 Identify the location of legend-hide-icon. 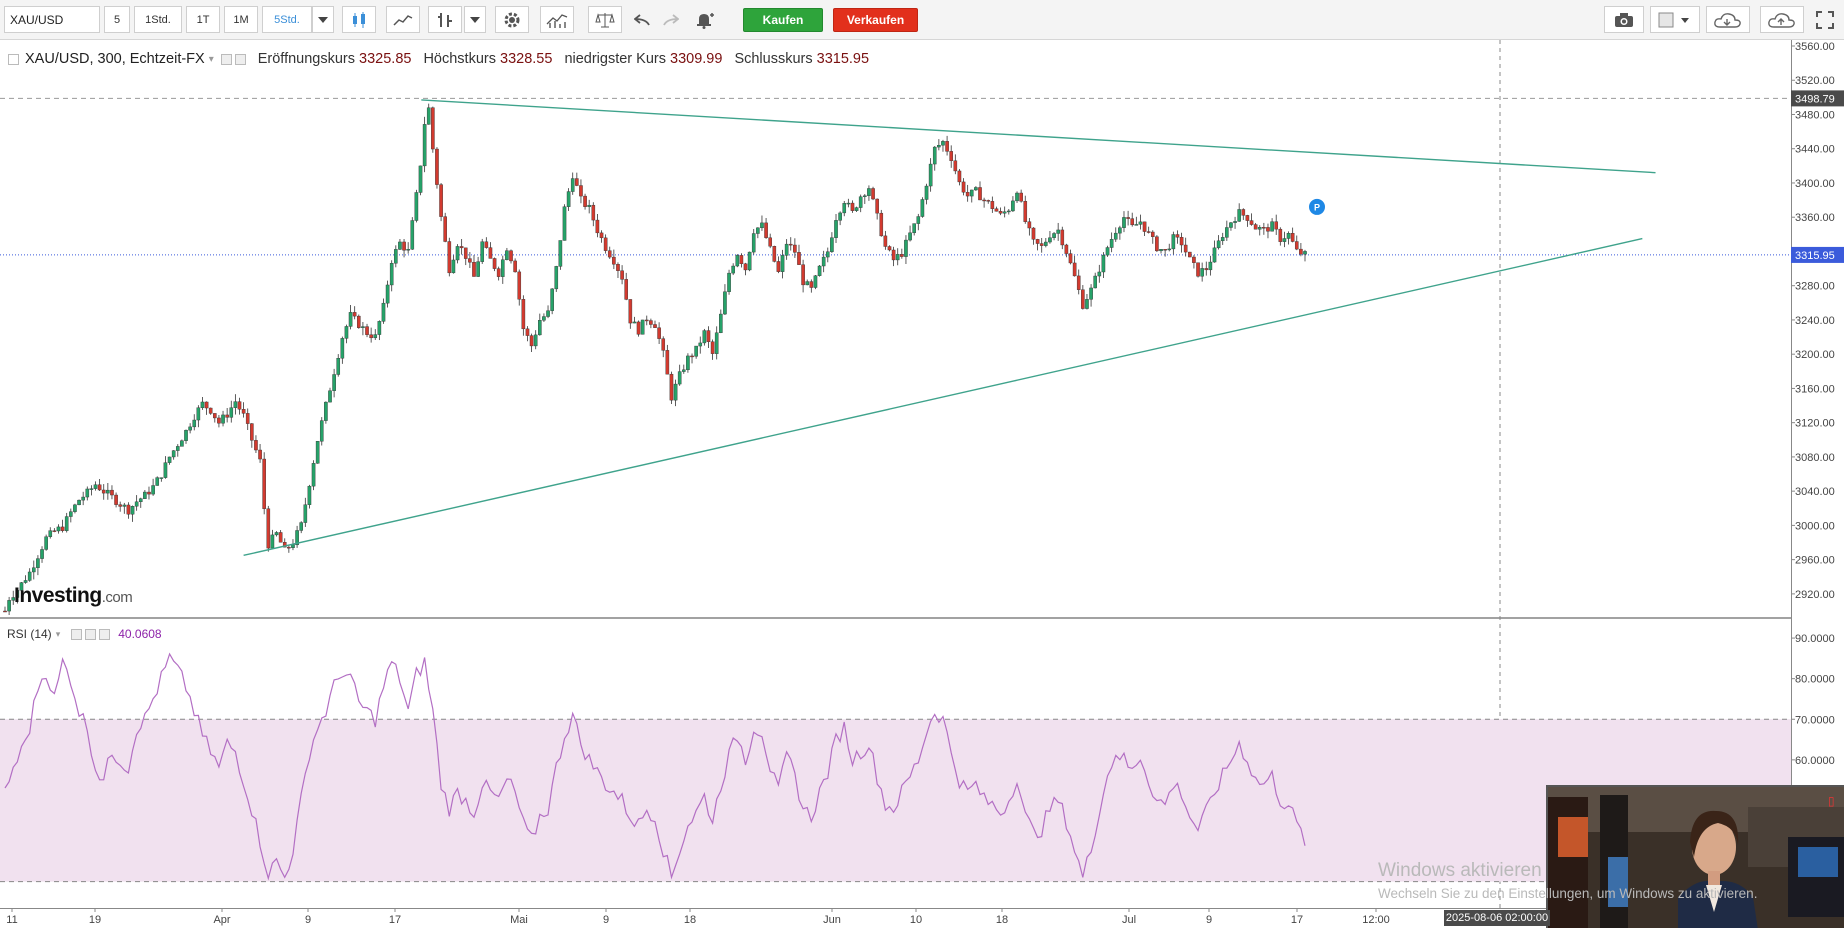
(240, 59).